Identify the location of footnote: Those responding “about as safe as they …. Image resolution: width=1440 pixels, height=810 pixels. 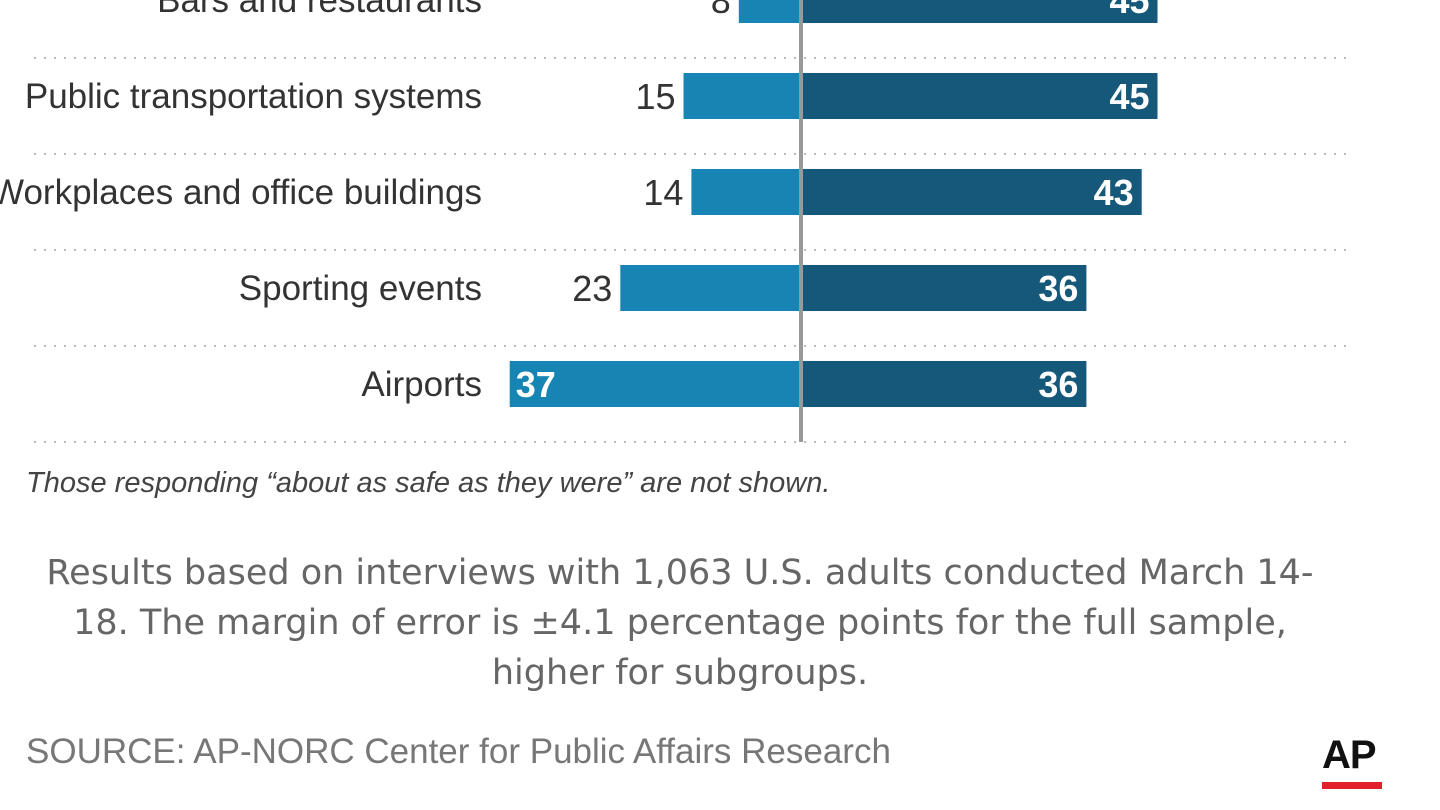
(428, 483).